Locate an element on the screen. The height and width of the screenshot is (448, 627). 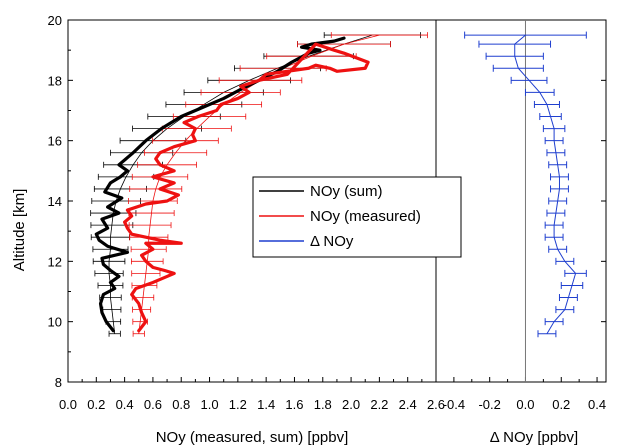
y-tick-label: 10 is located at coordinates (55, 322).